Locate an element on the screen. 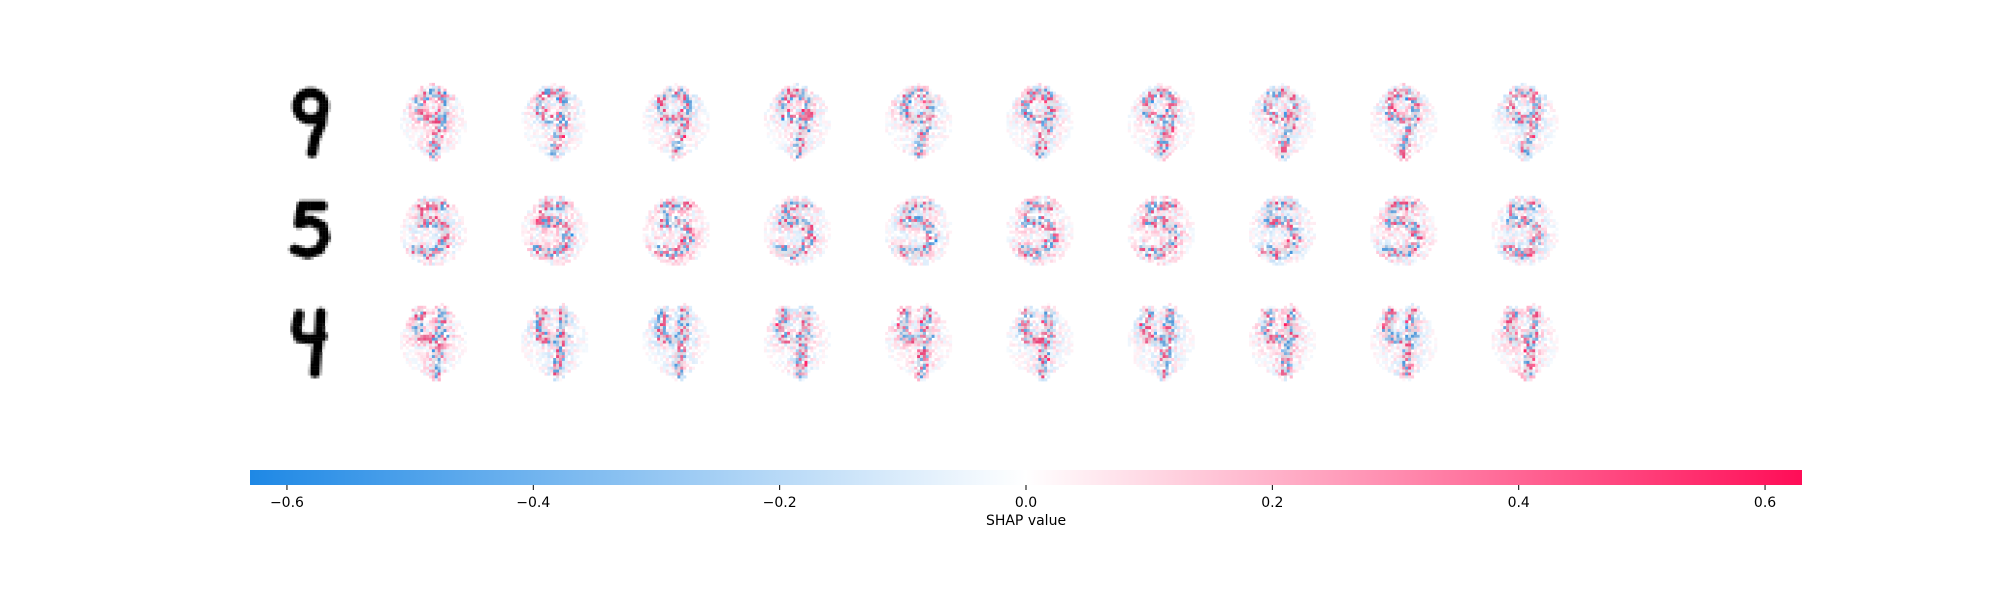 This screenshot has height=606, width=2000. colorbar-tick-label: −0.4 is located at coordinates (533, 503).